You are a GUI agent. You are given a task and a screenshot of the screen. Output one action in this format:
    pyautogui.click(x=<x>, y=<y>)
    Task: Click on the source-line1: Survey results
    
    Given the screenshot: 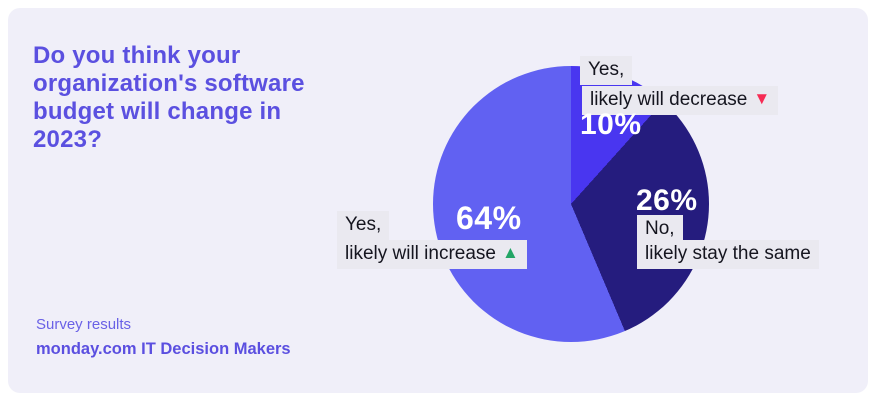 What is the action you would take?
    pyautogui.click(x=84, y=324)
    